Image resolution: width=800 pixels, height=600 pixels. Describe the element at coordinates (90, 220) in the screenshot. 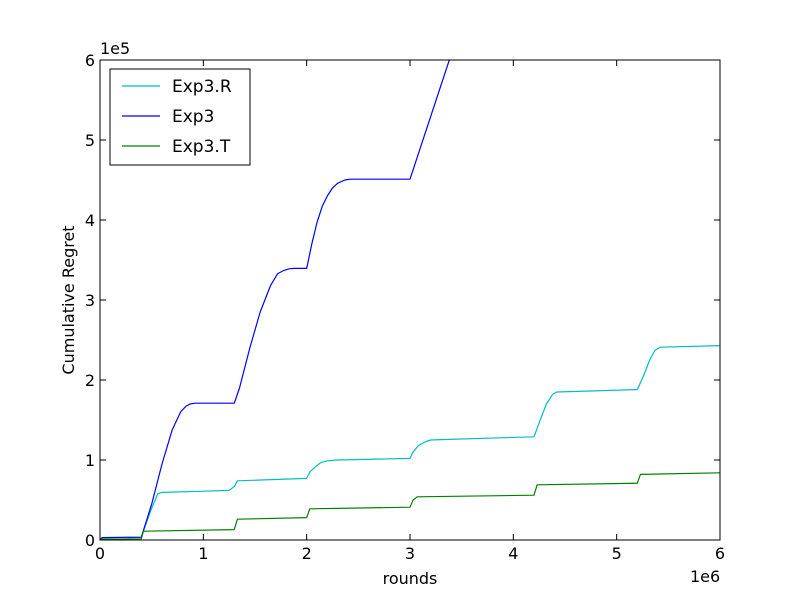

I see `y-tick-label: 4` at that location.